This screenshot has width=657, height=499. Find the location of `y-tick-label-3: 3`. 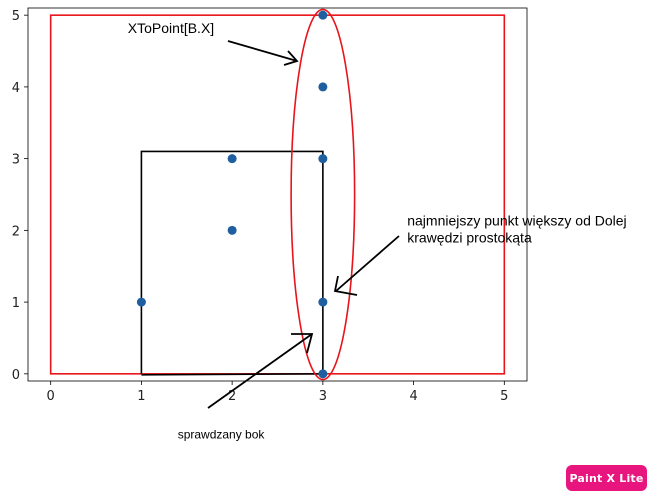

y-tick-label-3: 3 is located at coordinates (16, 160).